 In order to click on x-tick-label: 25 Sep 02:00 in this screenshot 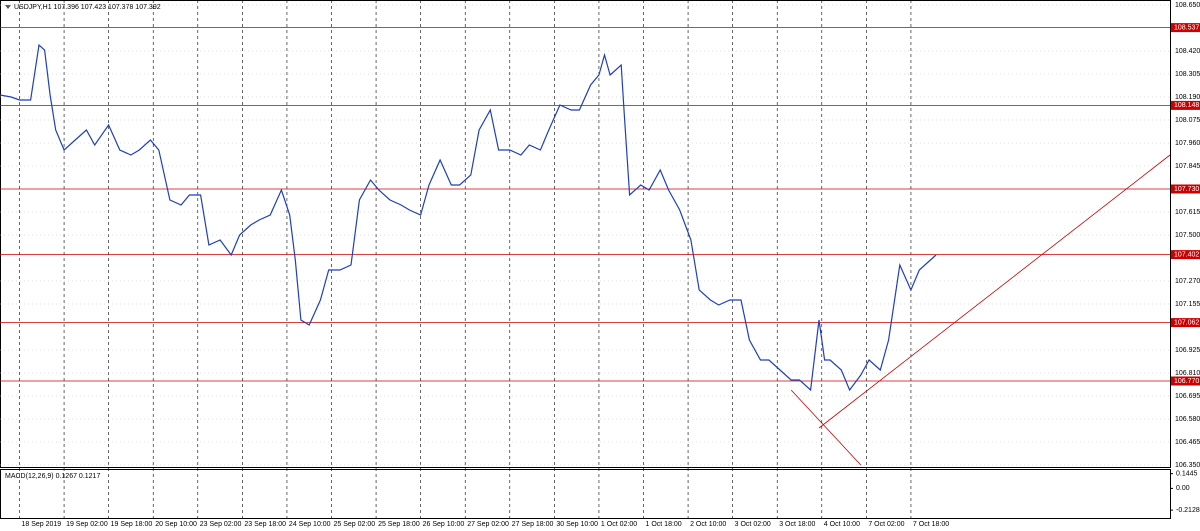, I will do `click(355, 524)`.